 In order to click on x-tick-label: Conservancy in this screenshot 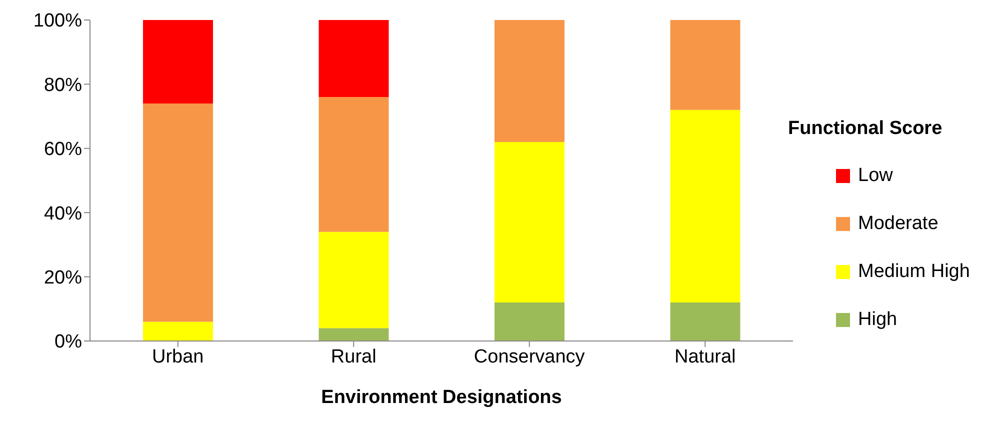, I will do `click(530, 357)`.